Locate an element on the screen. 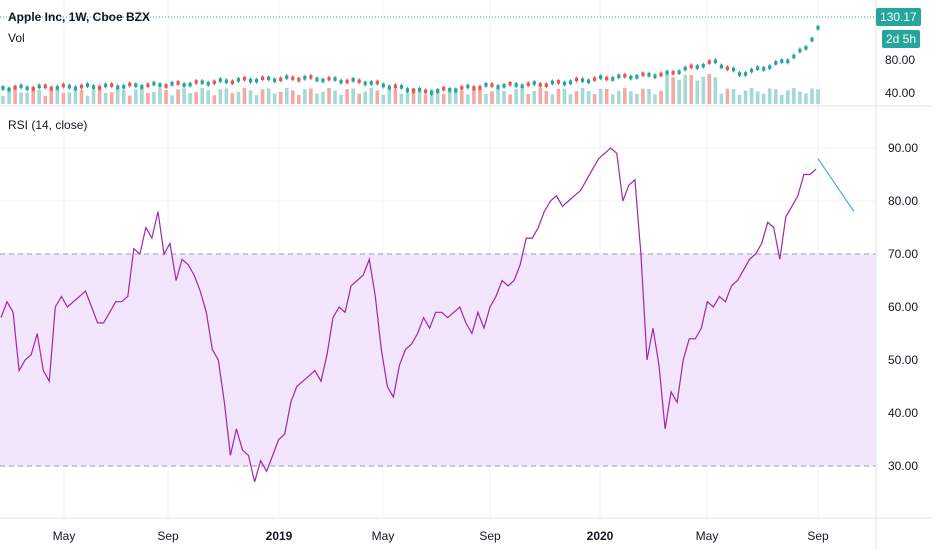 The width and height of the screenshot is (932, 550). volume-label: Vol is located at coordinates (16, 38).